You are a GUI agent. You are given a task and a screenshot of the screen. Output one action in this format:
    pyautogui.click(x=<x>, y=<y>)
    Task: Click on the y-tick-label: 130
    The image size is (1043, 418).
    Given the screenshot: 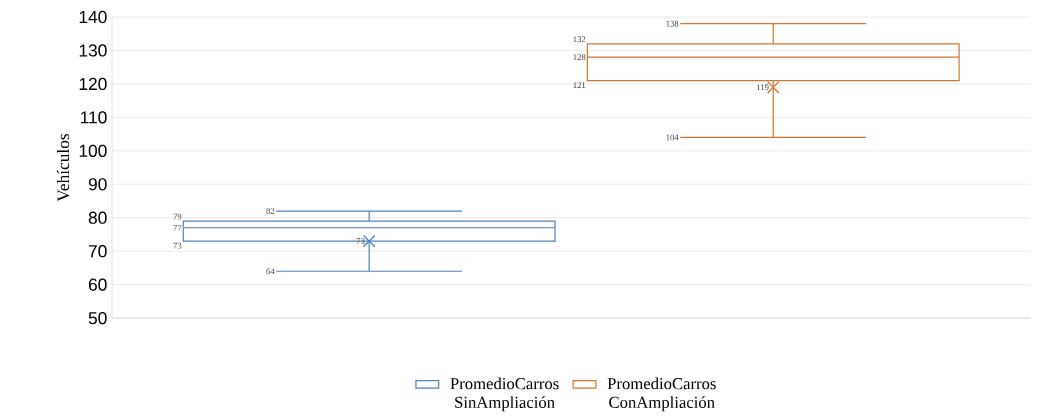 What is the action you would take?
    pyautogui.click(x=93, y=50)
    